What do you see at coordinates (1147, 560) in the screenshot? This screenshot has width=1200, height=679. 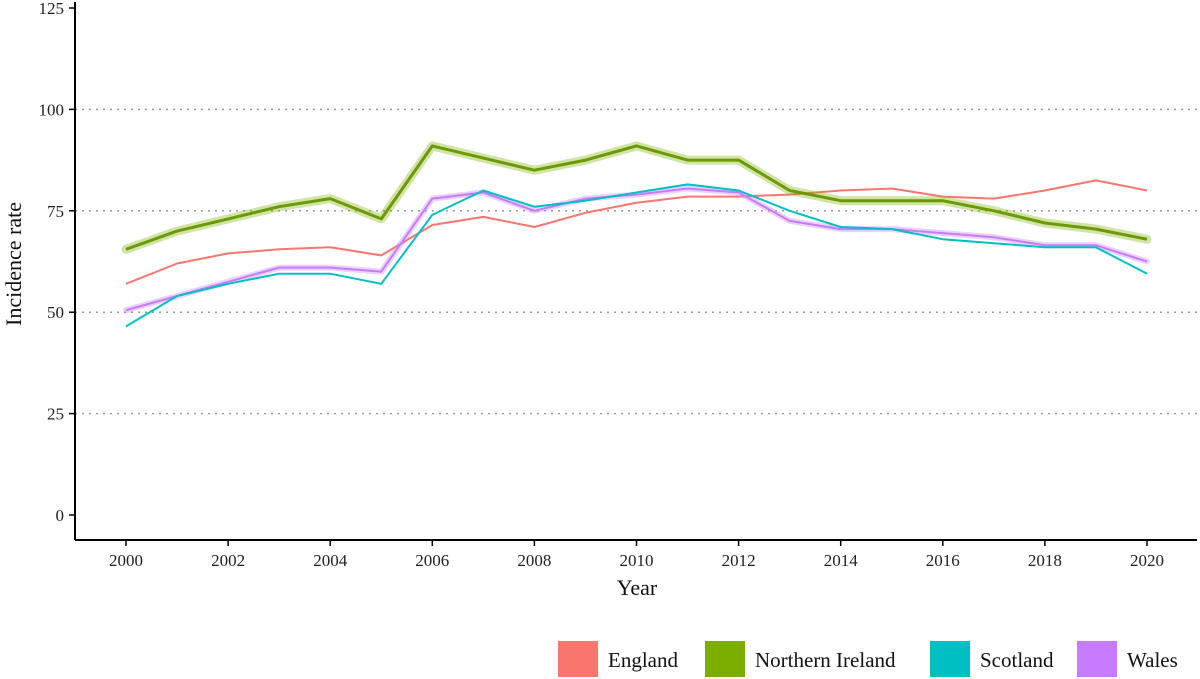 I see `x-tick-label-2020: 2020` at bounding box center [1147, 560].